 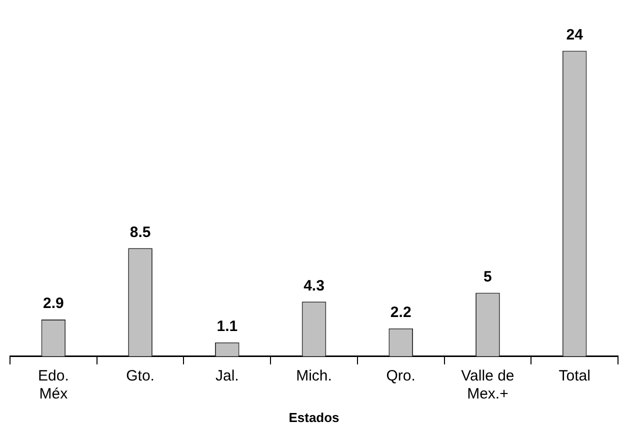 I want to click on data-label: 2.2, so click(x=401, y=313).